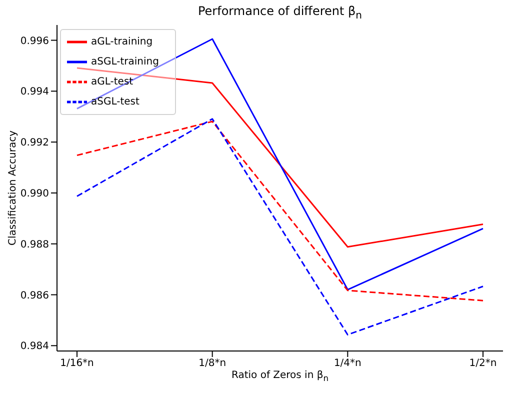 The height and width of the screenshot is (393, 513). Describe the element at coordinates (122, 42) in the screenshot. I see `legend-label: aGL-training` at that location.